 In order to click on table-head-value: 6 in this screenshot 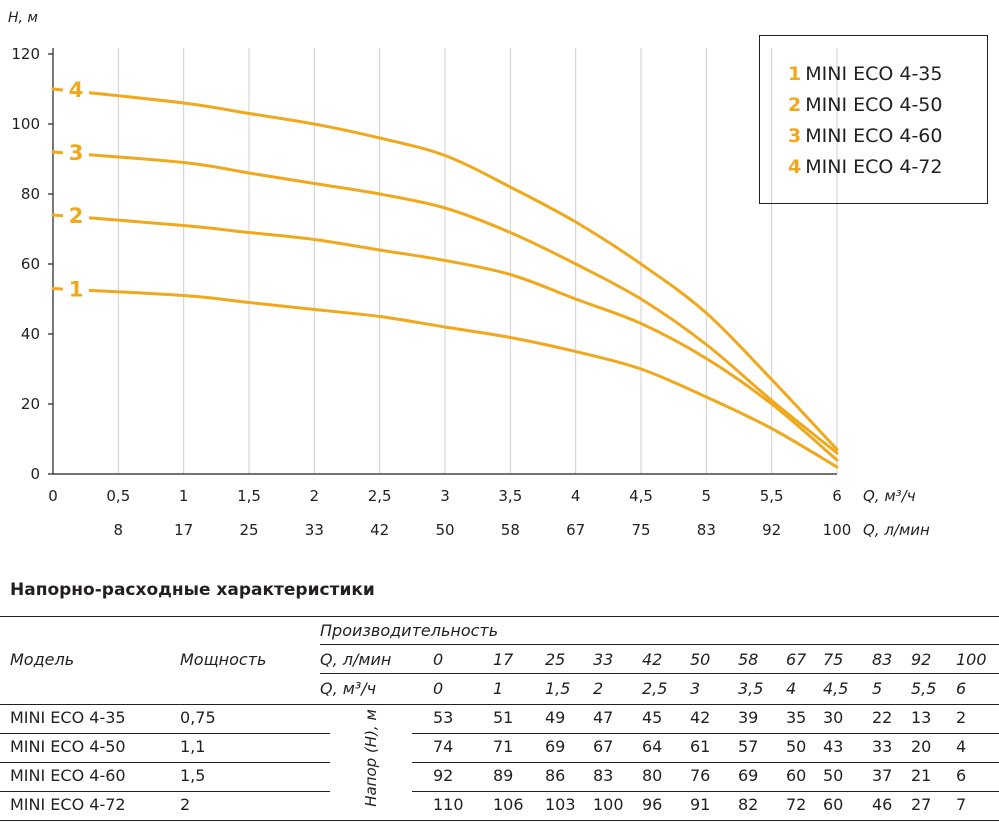, I will do `click(961, 775)`.